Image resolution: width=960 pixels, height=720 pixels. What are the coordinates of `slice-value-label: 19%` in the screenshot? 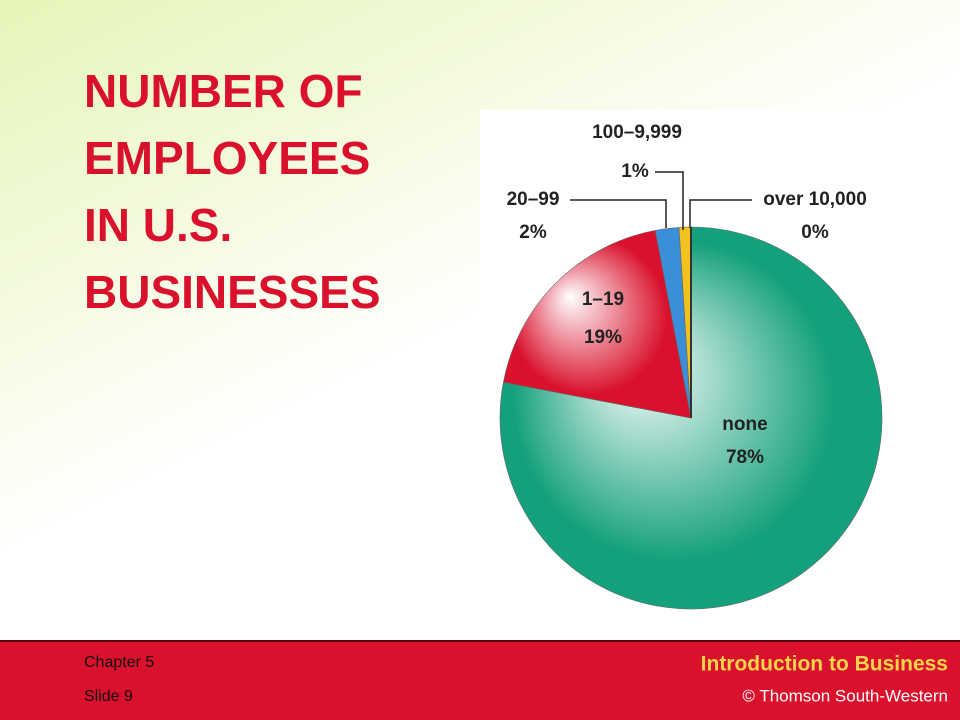 It's located at (603, 337).